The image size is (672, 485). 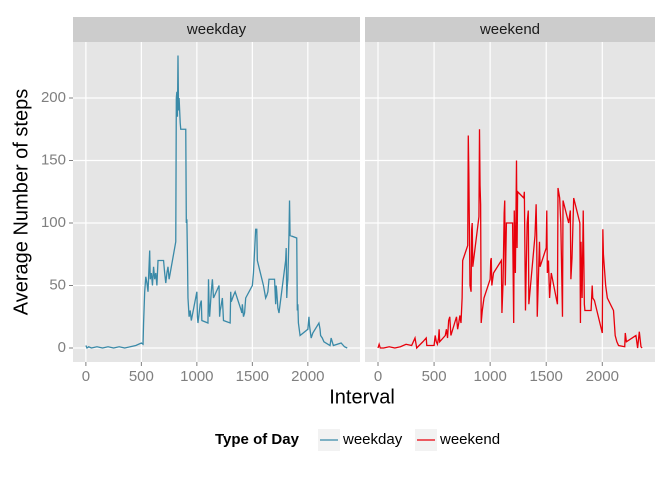 I want to click on strip-label: weekend, so click(x=509, y=29).